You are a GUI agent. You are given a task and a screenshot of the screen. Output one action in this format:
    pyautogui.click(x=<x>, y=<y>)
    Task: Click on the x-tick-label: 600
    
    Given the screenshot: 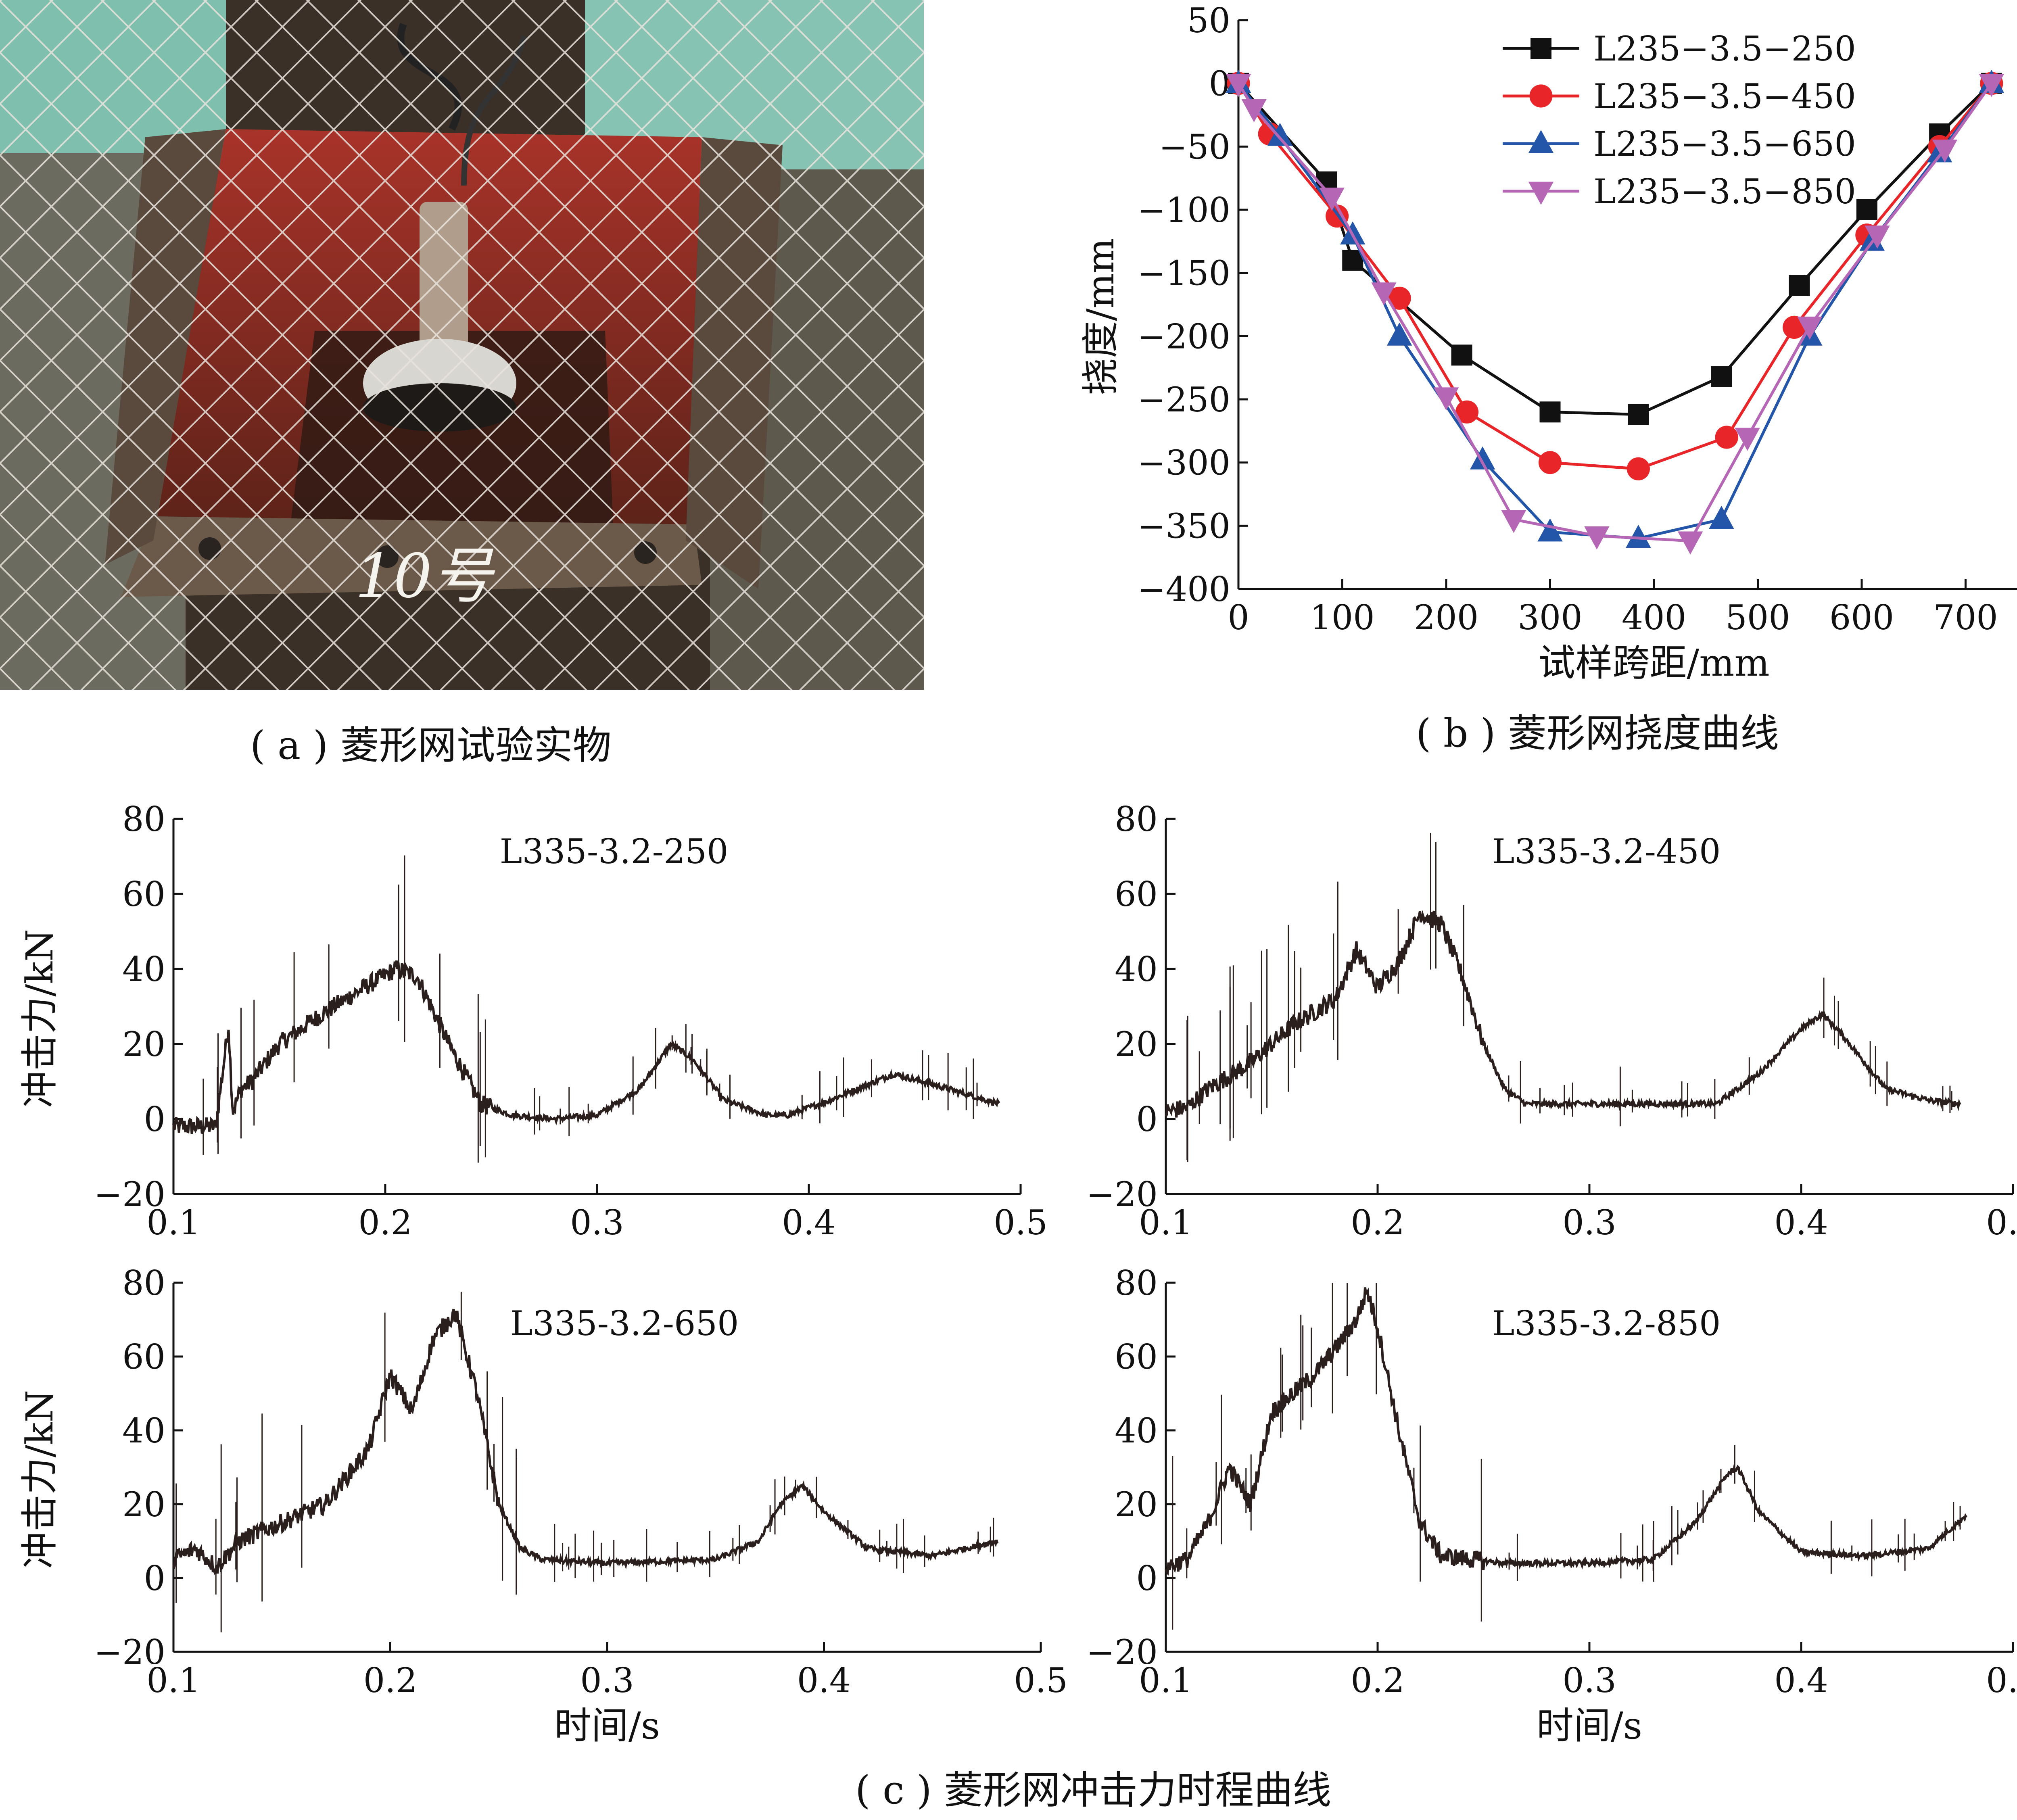 What is the action you would take?
    pyautogui.click(x=1861, y=617)
    